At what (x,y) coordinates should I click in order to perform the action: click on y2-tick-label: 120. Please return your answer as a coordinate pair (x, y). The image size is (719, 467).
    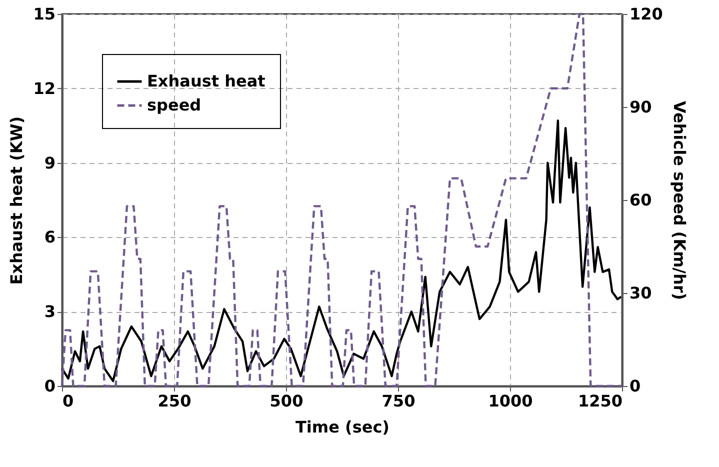
    Looking at the image, I should click on (646, 14).